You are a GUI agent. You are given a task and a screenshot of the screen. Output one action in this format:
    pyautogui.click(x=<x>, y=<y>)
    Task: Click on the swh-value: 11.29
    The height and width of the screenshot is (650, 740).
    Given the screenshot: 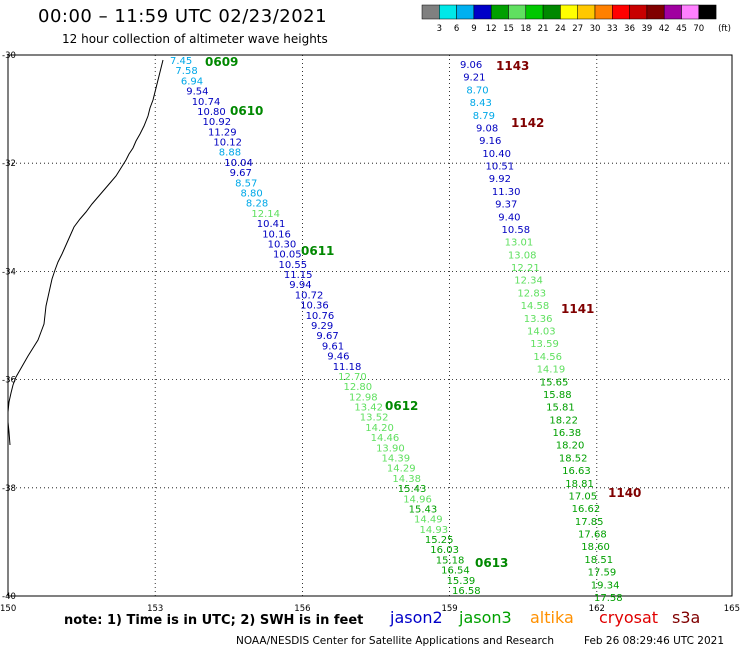 What is the action you would take?
    pyautogui.click(x=222, y=132)
    